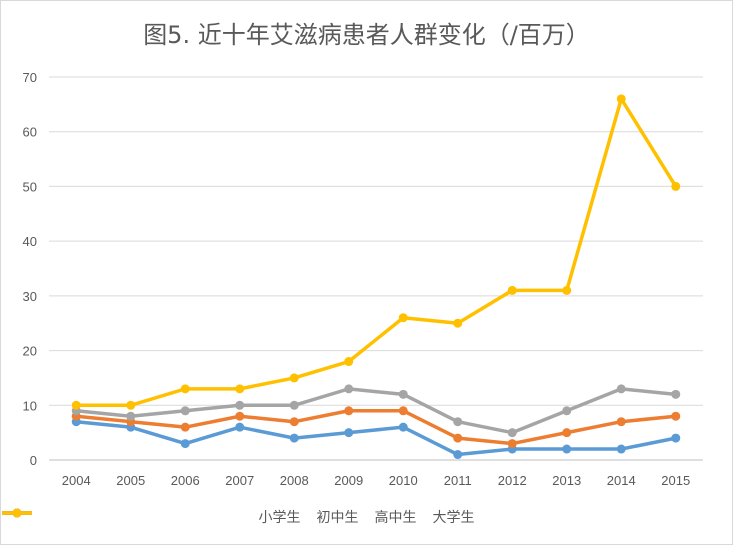 This screenshot has width=733, height=545. Describe the element at coordinates (453, 518) in the screenshot. I see `legend-label: 大学生` at that location.